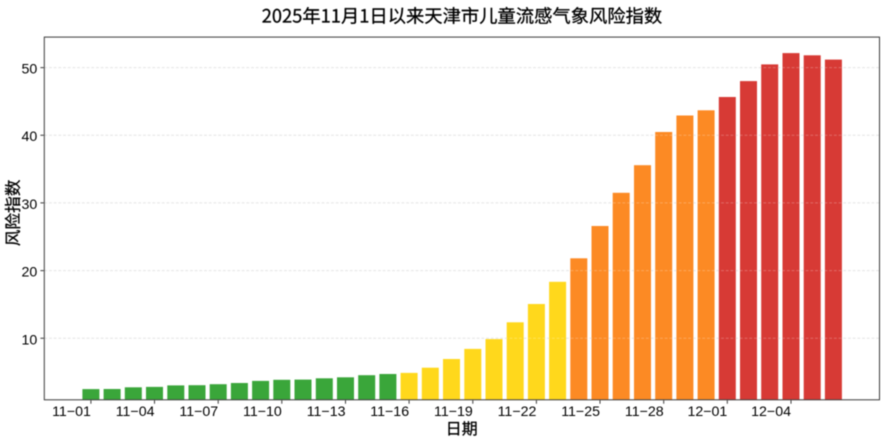  Describe the element at coordinates (30, 70) in the screenshot. I see `svg-text: 50` at that location.